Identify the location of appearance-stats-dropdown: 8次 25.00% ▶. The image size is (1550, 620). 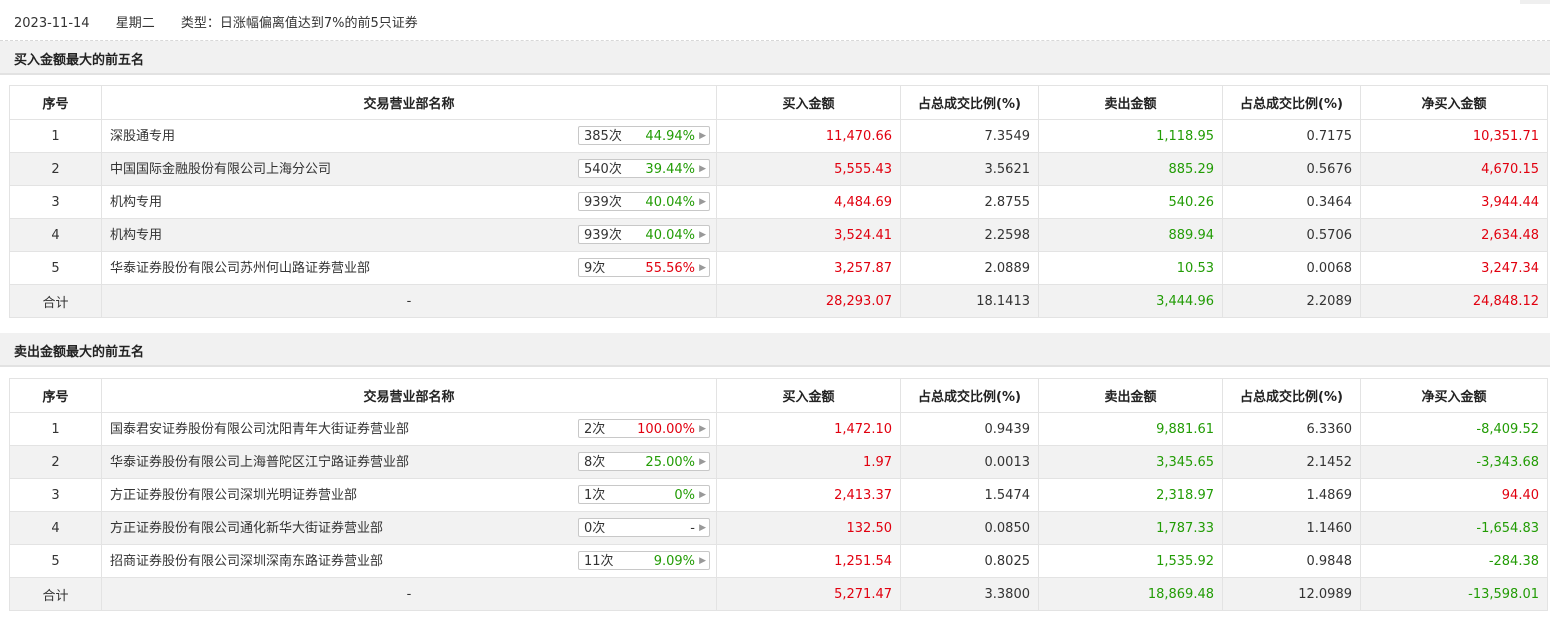
(644, 461).